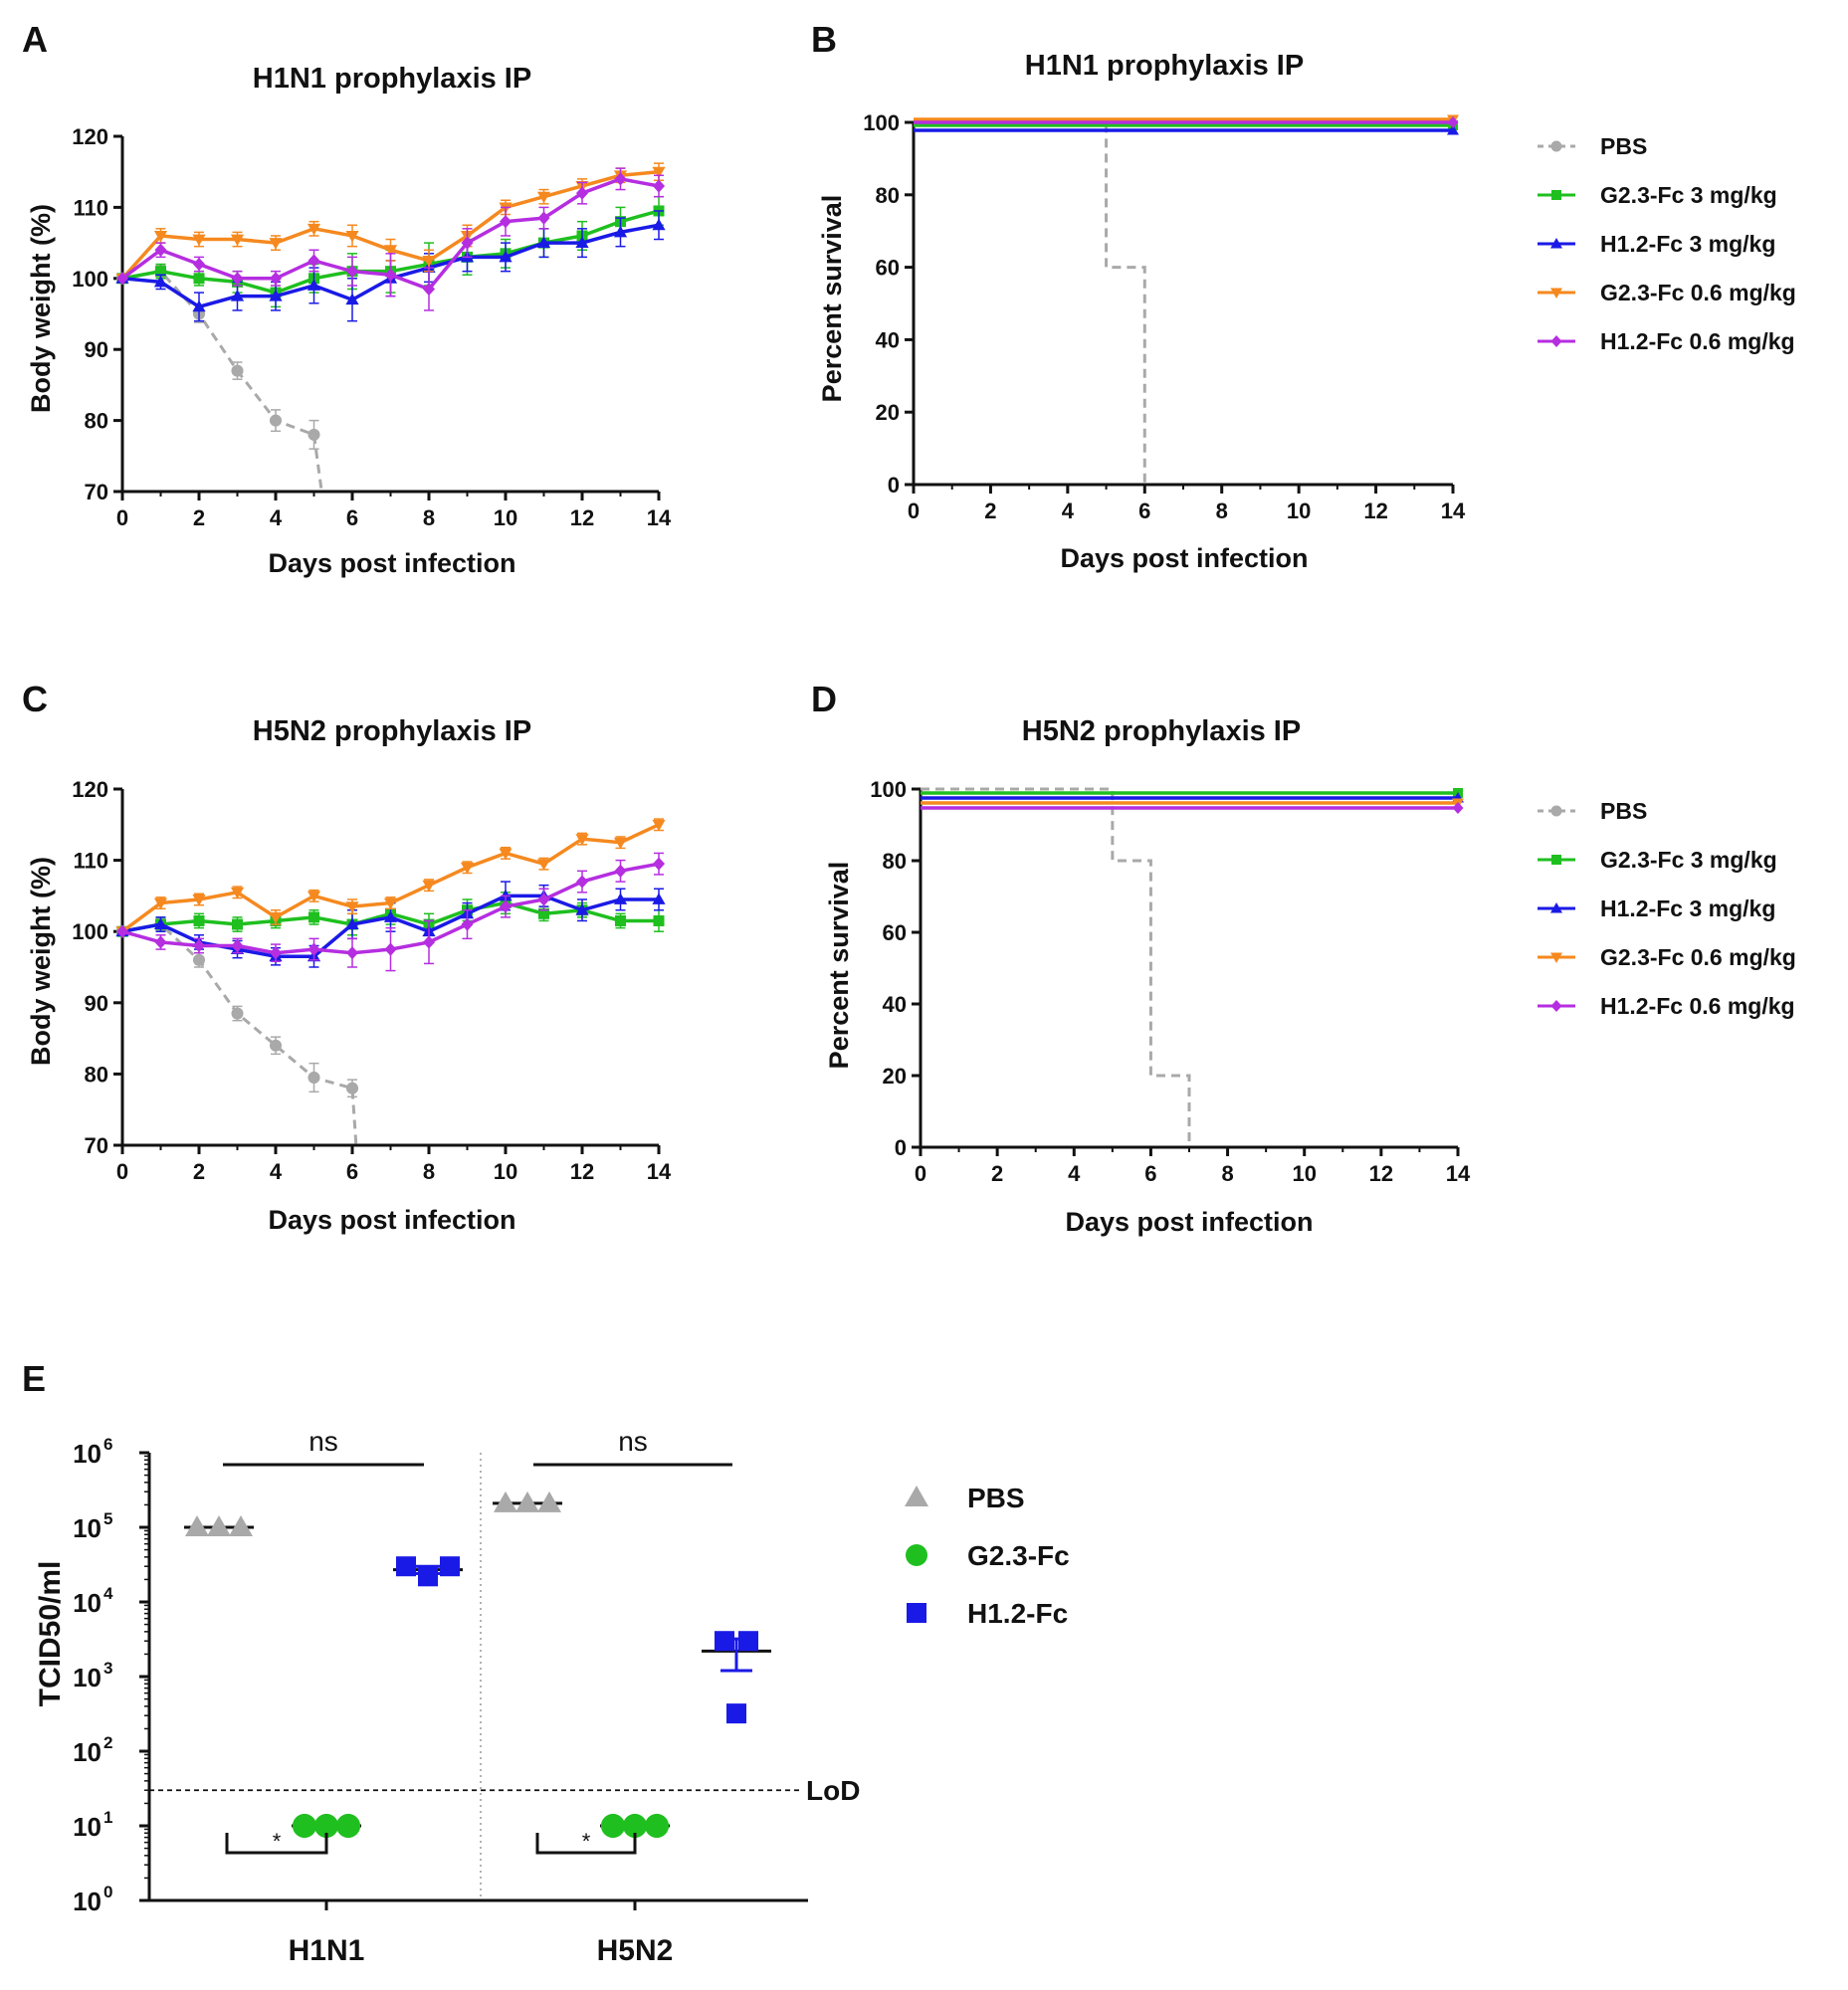  I want to click on x-tick-label: 6, so click(352, 1171).